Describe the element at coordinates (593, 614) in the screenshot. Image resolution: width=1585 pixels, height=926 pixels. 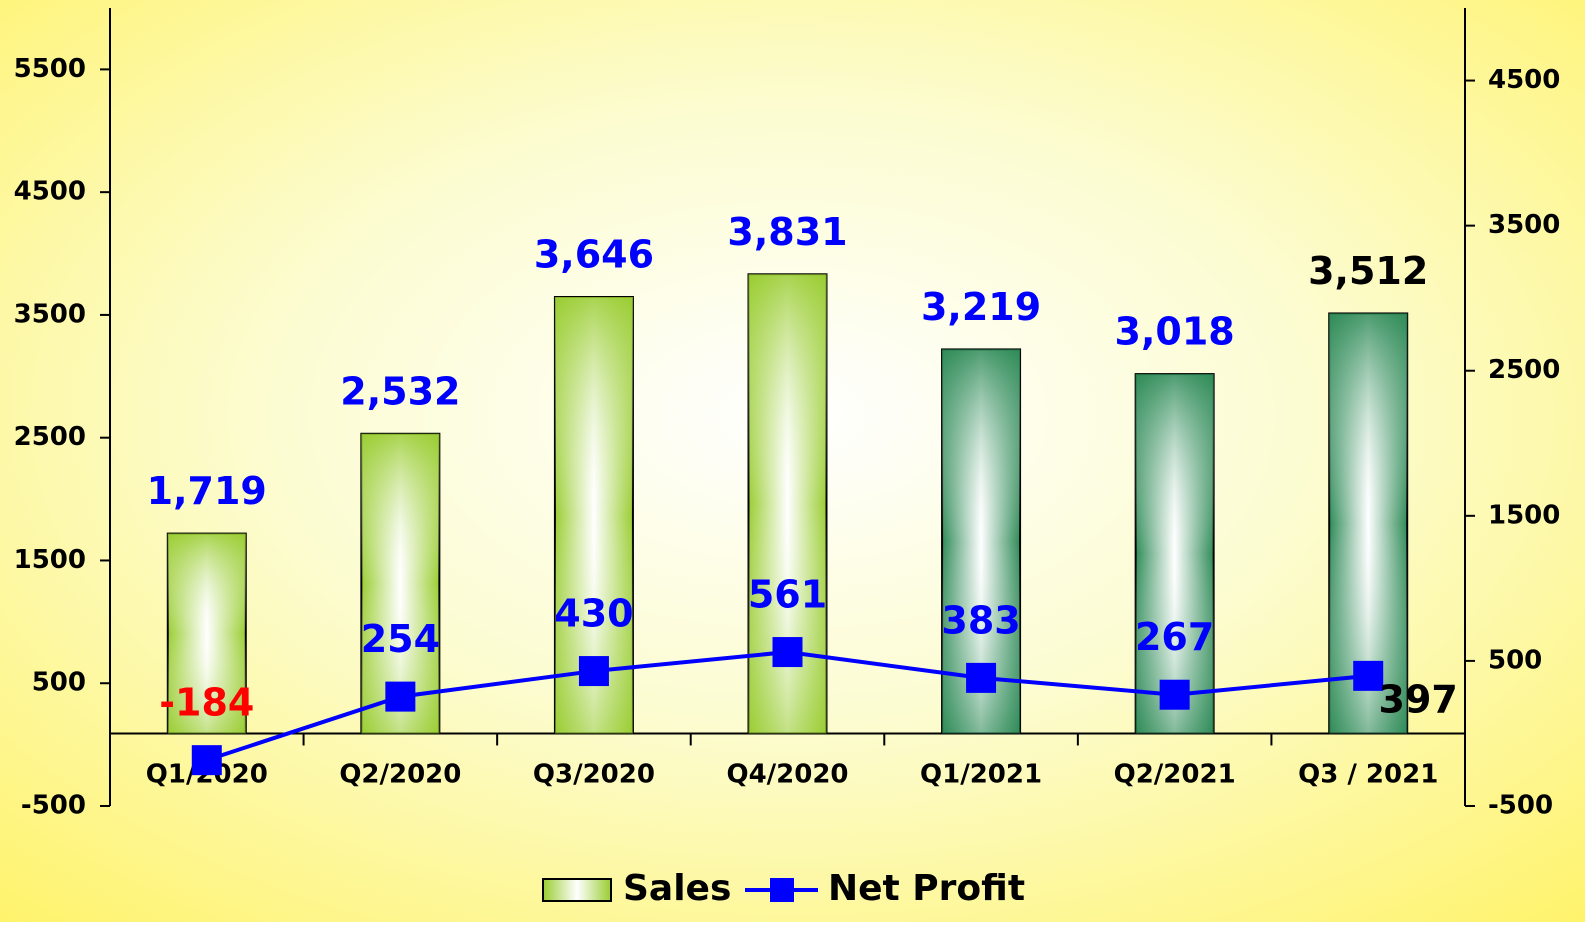
I see `line-value-label: 430` at that location.